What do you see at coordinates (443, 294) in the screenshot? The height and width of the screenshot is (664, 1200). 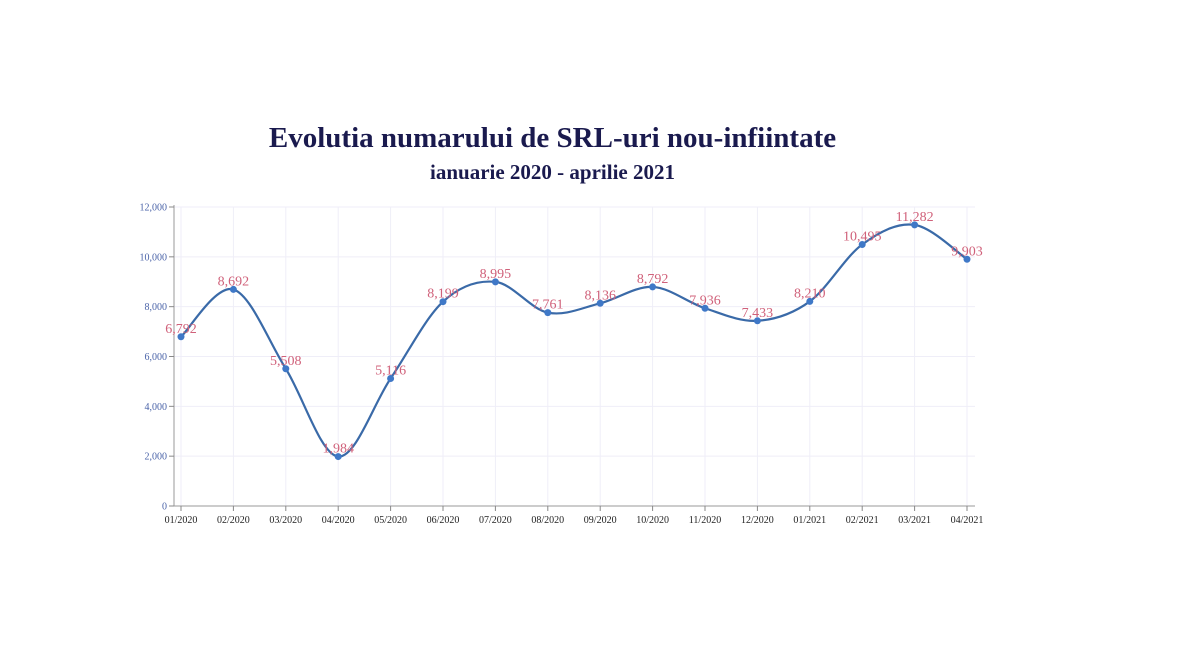 I see `data-label: 8,199` at bounding box center [443, 294].